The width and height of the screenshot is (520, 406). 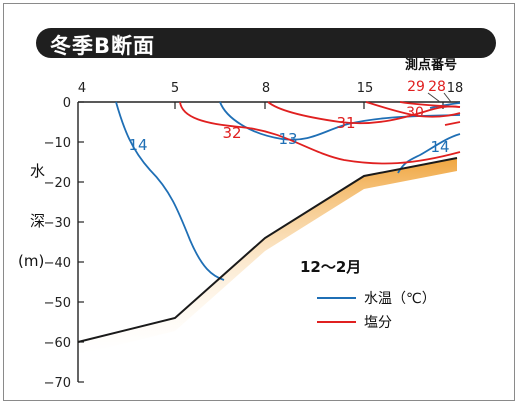 What do you see at coordinates (57, 183) in the screenshot?
I see `y-tick-label: −20` at bounding box center [57, 183].